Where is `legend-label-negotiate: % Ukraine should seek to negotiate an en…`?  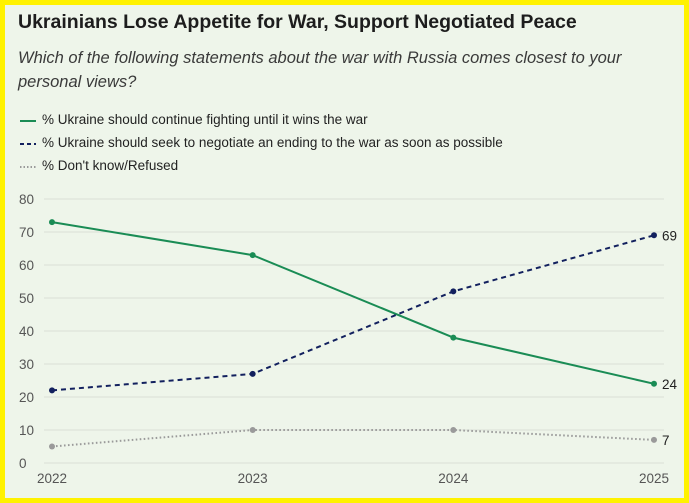
legend-label-negotiate: % Ukraine should seek to negotiate an en… is located at coordinates (272, 142).